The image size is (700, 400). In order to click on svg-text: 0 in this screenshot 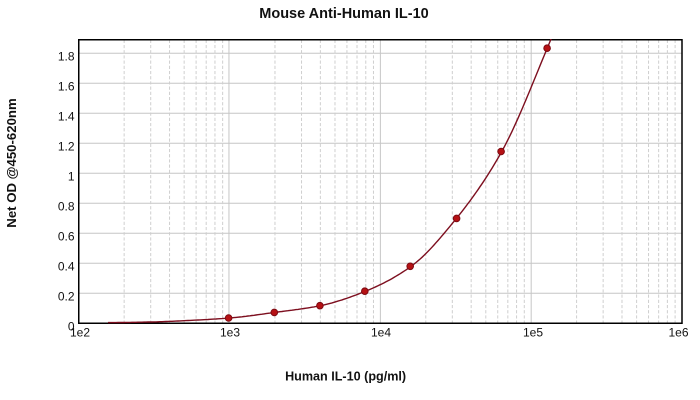, I will do `click(71, 326)`.